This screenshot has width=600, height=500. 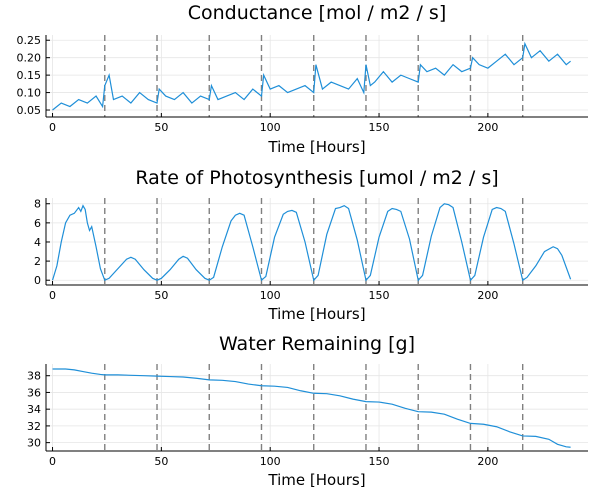 I want to click on conductance-xlabel: Time [Hours], so click(x=316, y=147).